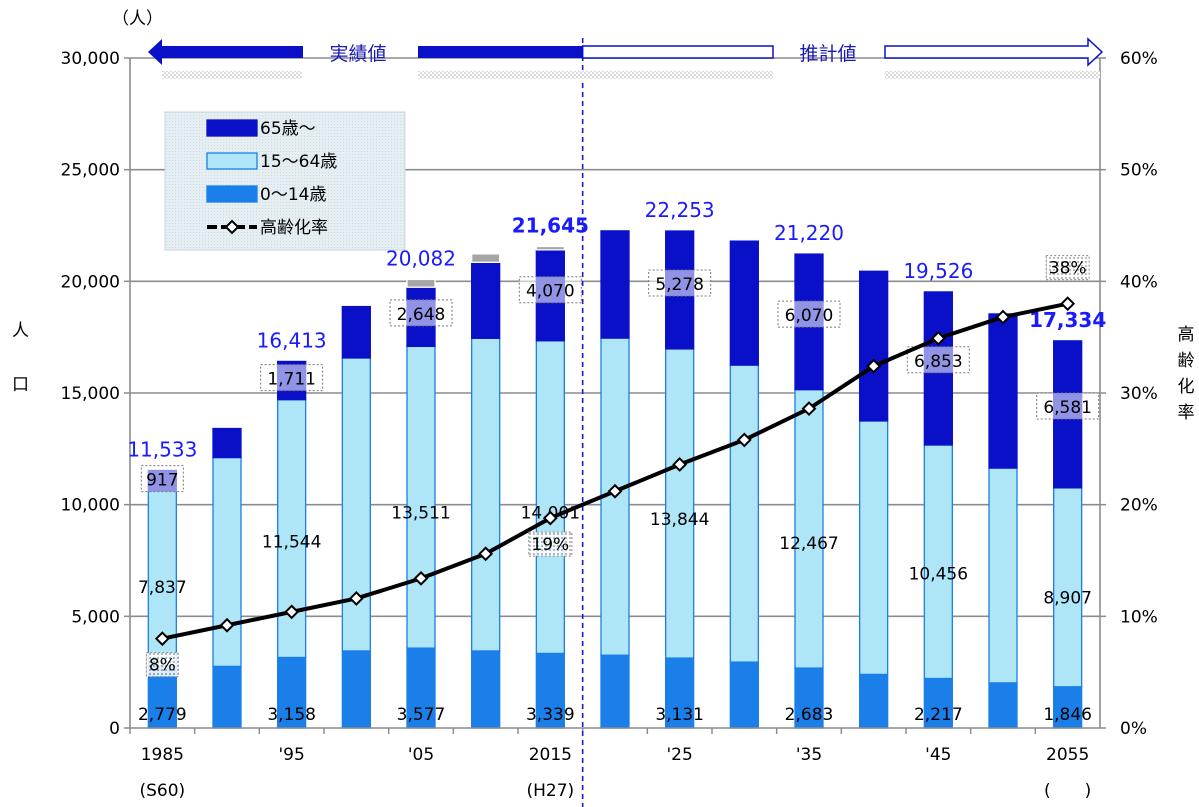 The height and width of the screenshot is (807, 1199). Describe the element at coordinates (1067, 755) in the screenshot. I see `x-tick-label: 2055` at that location.